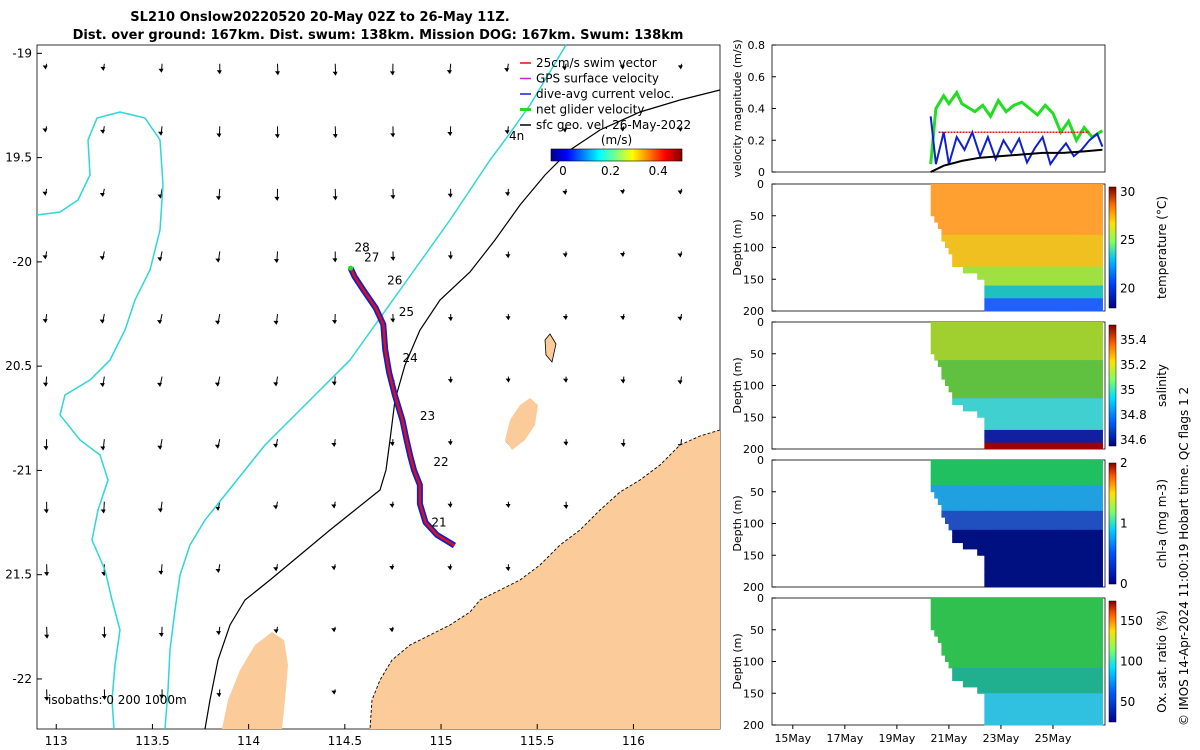 Image resolution: width=1200 pixels, height=750 pixels. I want to click on legend-label: GPS surface velocity, so click(597, 79).